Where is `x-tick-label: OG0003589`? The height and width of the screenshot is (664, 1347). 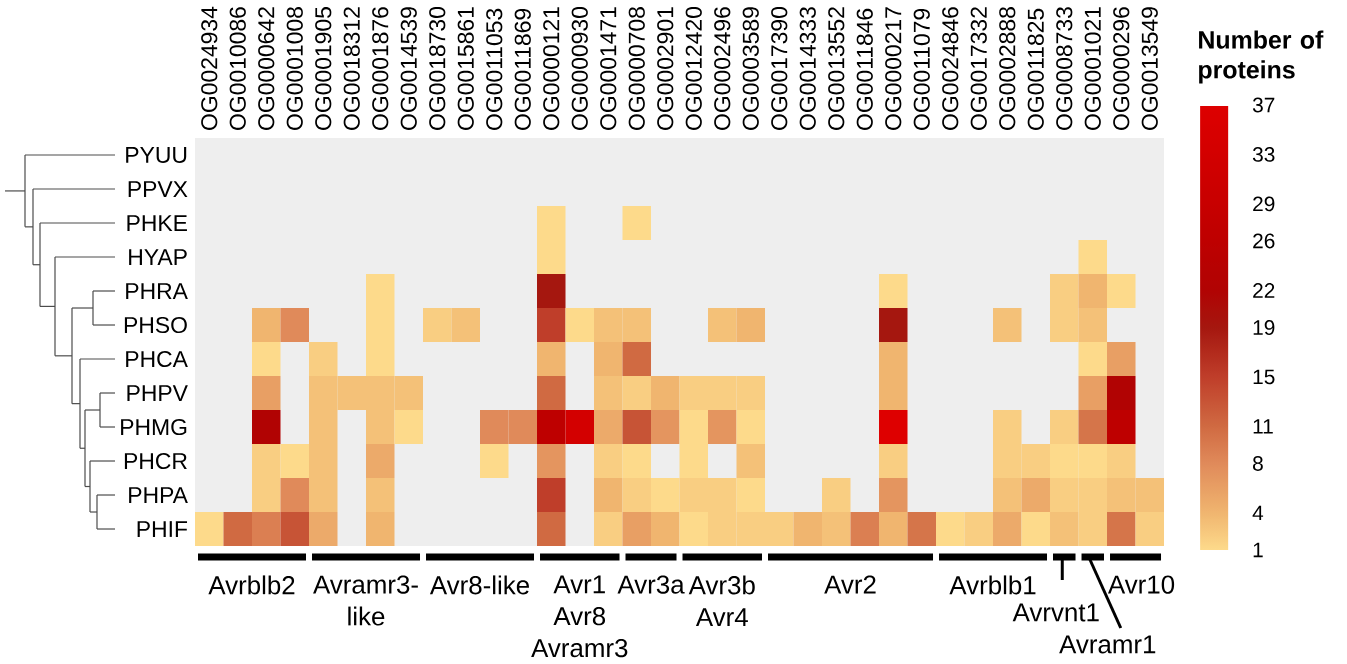
x-tick-label: OG0003589 is located at coordinates (750, 68).